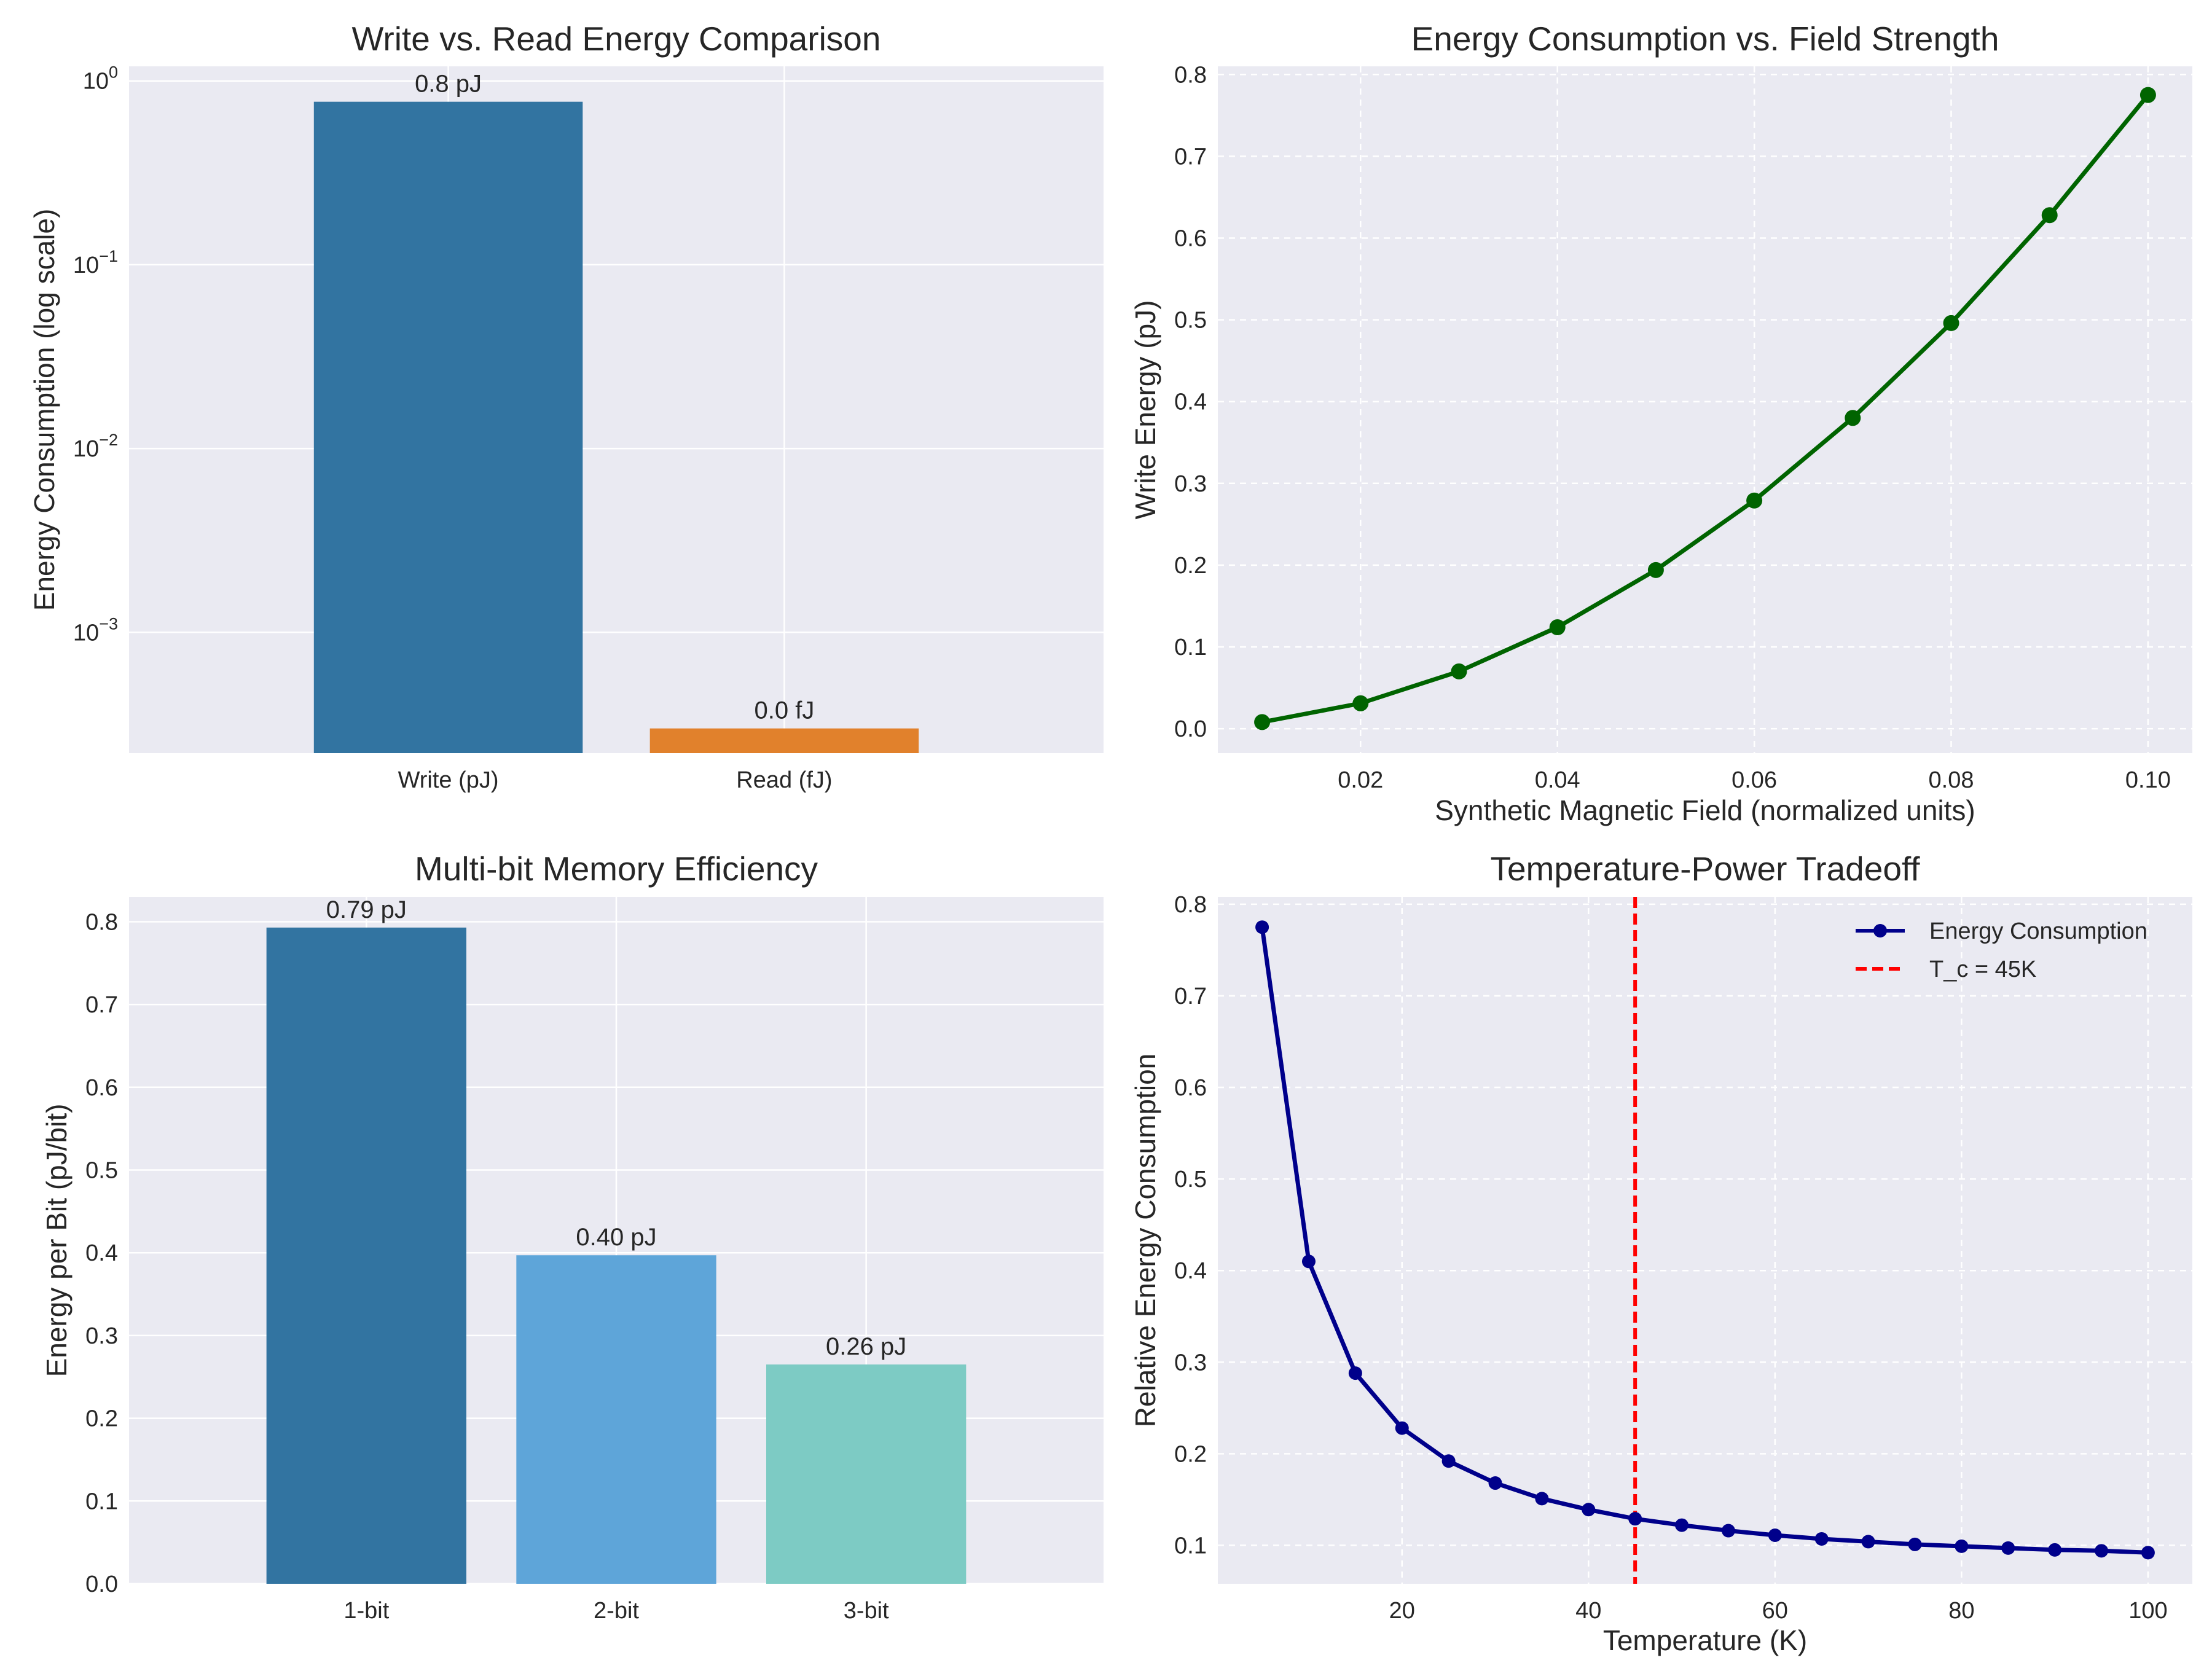  Describe the element at coordinates (784, 780) in the screenshot. I see `x-tick-label: Read (fJ)` at that location.